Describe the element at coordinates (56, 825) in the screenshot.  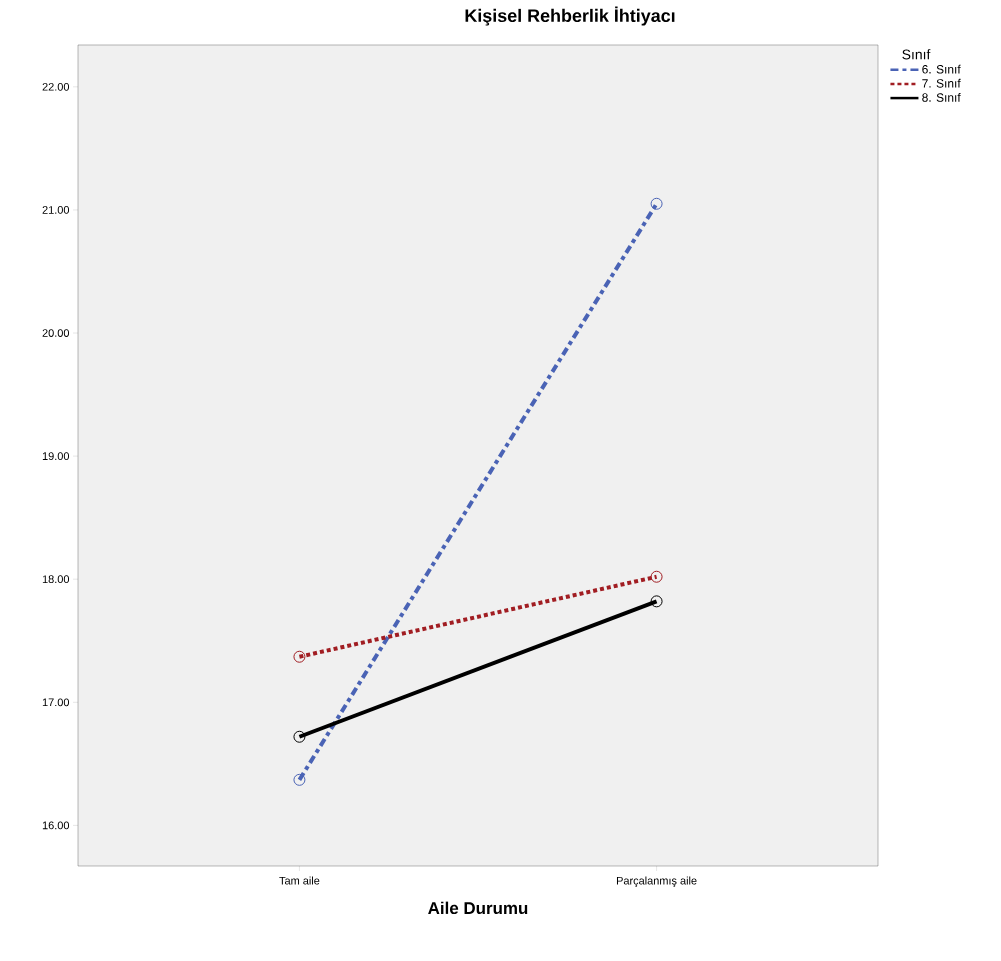
I see `y-tick-label: 16.00` at that location.